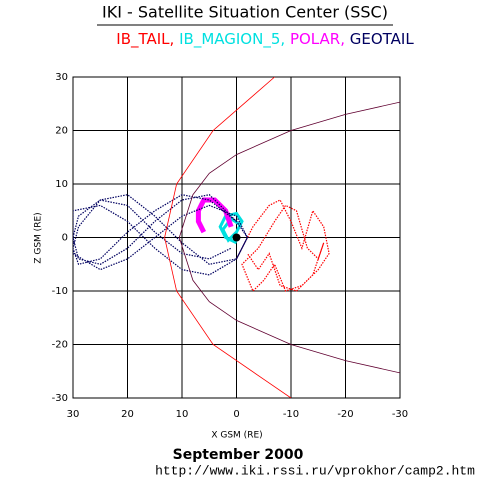 This screenshot has width=500, height=500. Describe the element at coordinates (65, 238) in the screenshot. I see `y-tick-label: 0` at that location.